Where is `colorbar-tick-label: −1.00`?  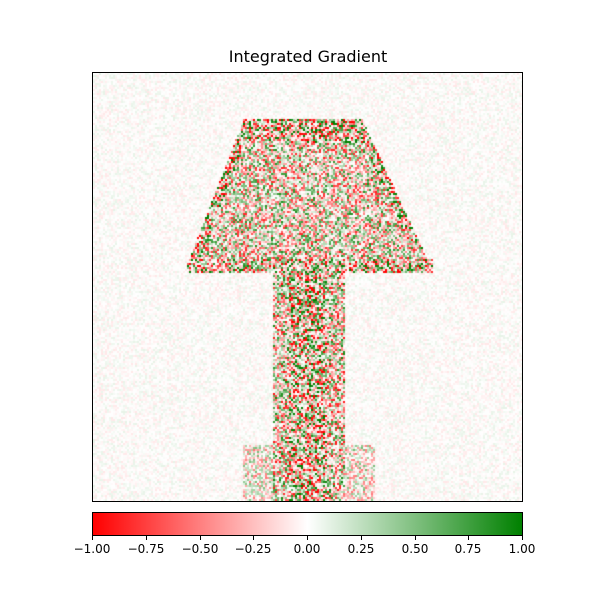
colorbar-tick-label: −1.00 is located at coordinates (92, 549).